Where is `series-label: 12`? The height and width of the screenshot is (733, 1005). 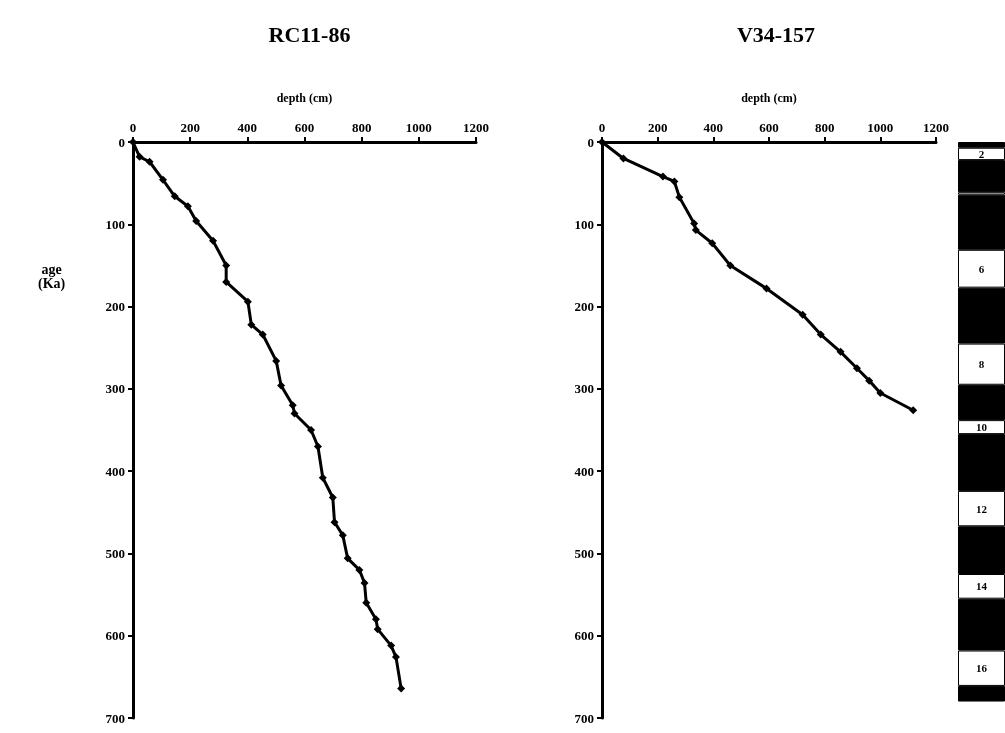
series-label: 12 is located at coordinates (982, 508).